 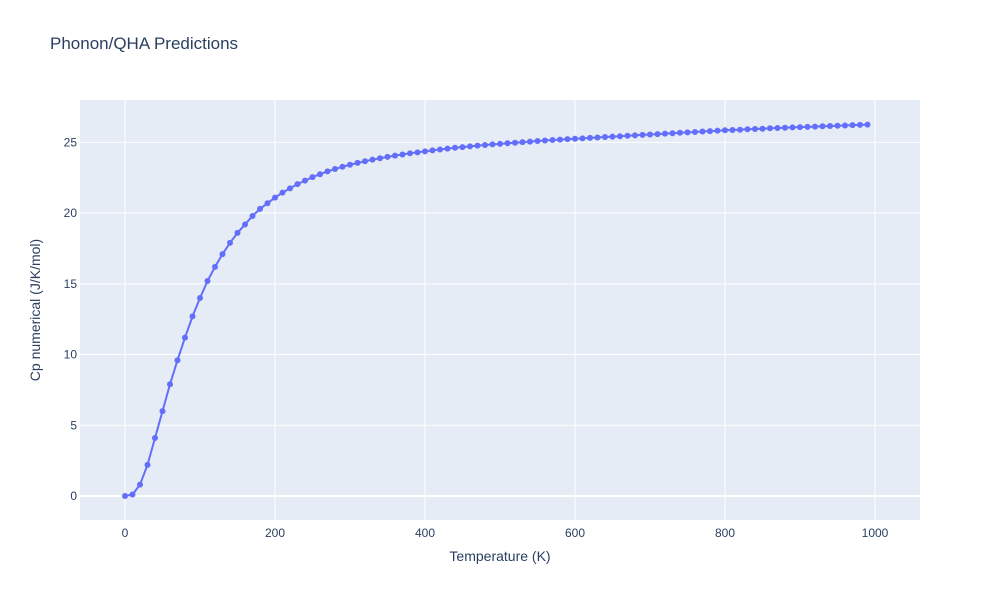 I want to click on y-tick-label: 0, so click(x=73, y=496).